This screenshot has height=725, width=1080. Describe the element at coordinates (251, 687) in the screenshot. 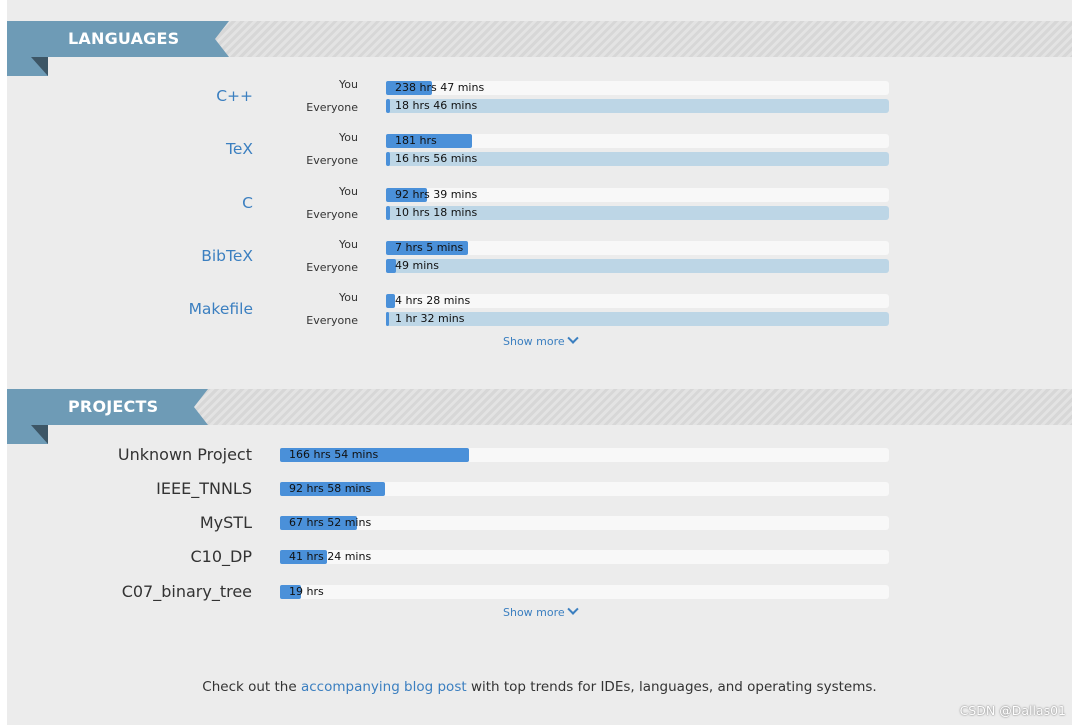

I see `footer-prefix: Check out the` at that location.